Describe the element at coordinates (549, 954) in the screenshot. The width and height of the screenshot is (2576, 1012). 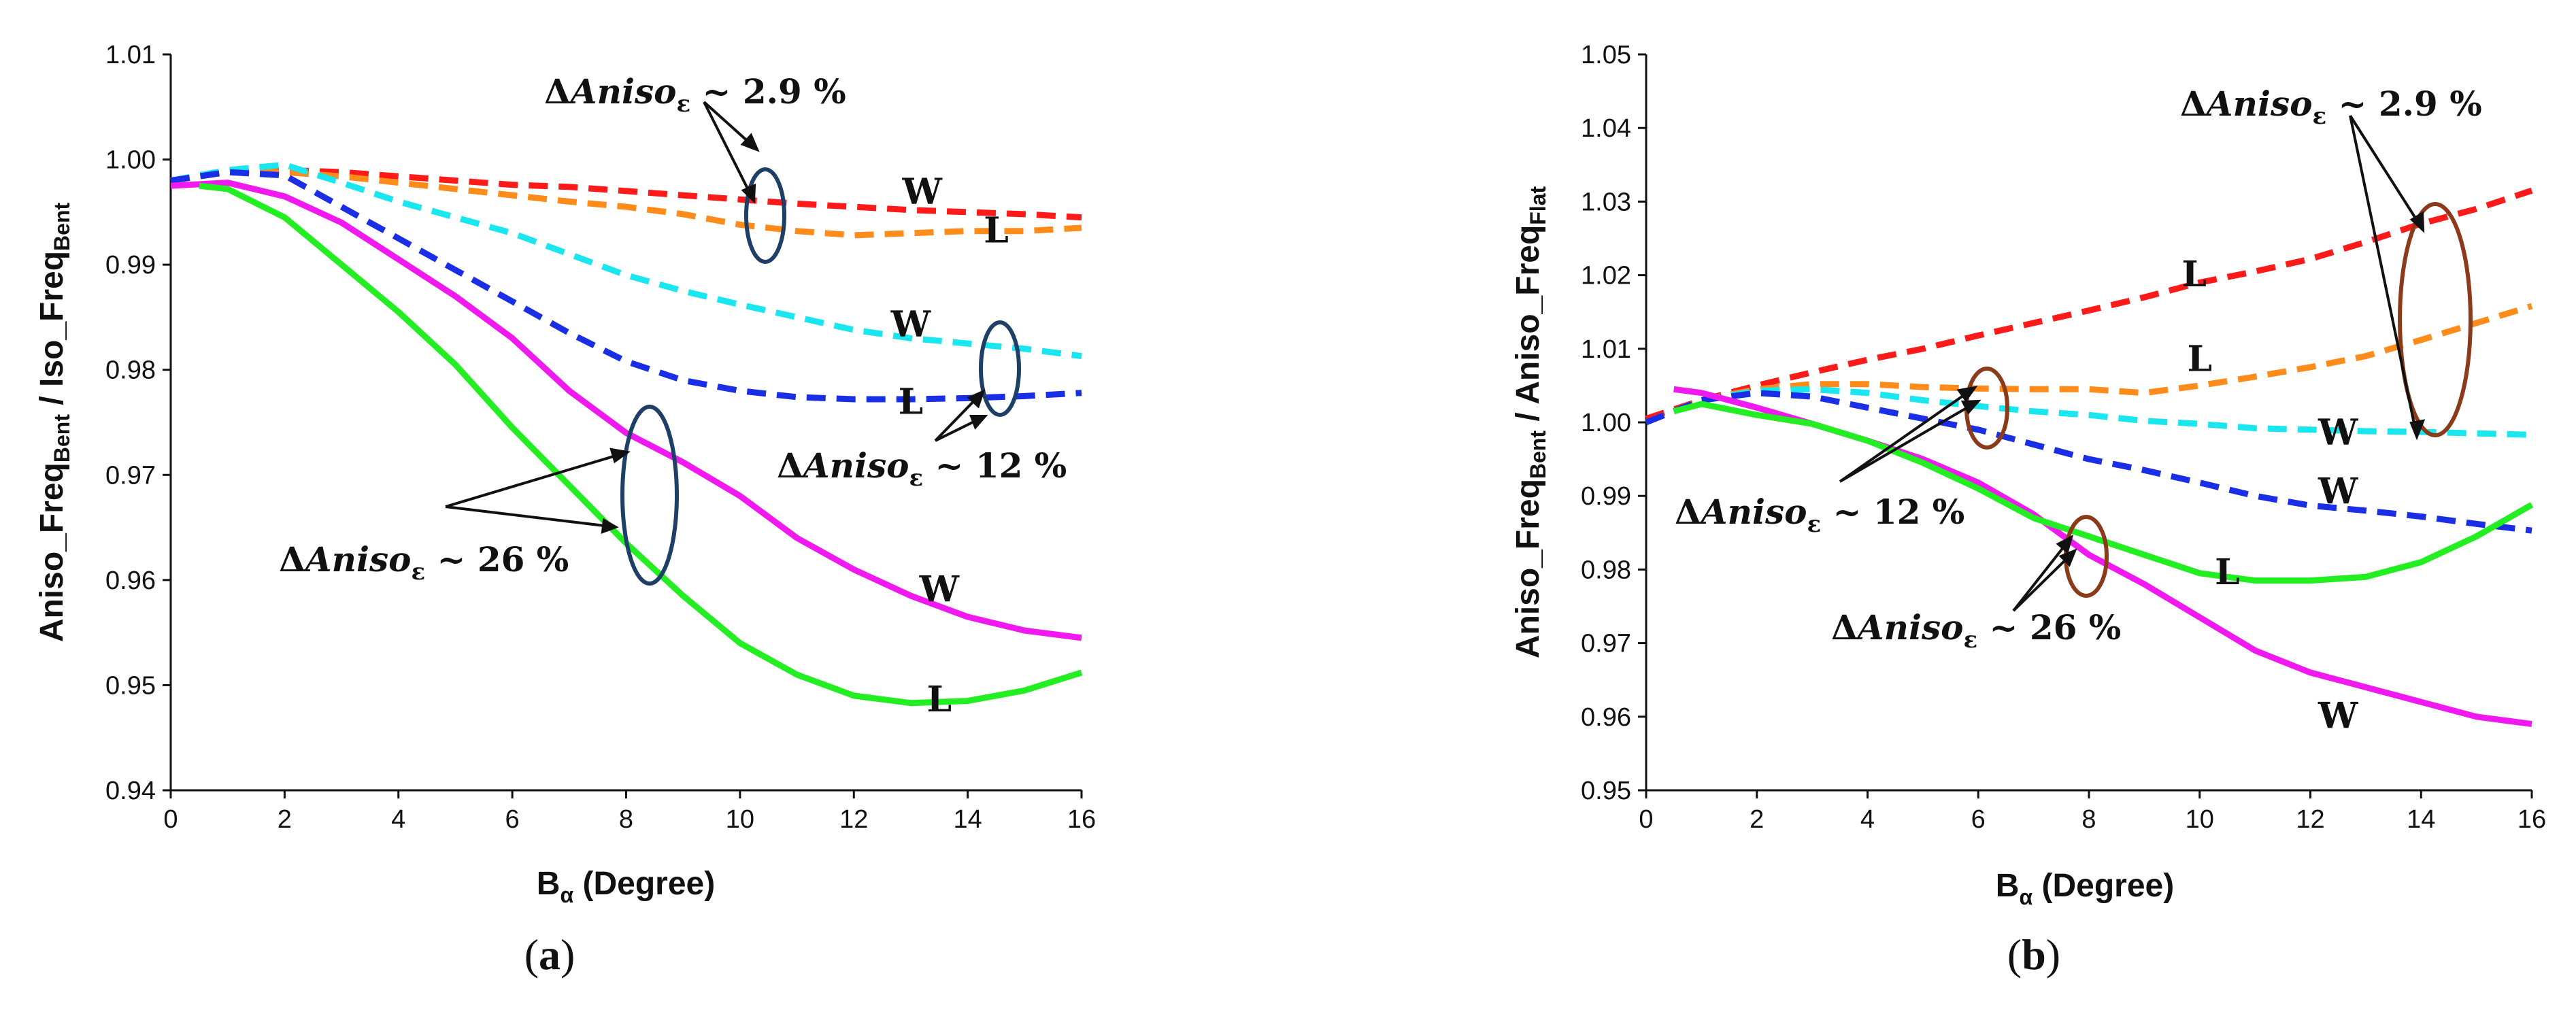
I see `panel-label-a: (a)` at that location.